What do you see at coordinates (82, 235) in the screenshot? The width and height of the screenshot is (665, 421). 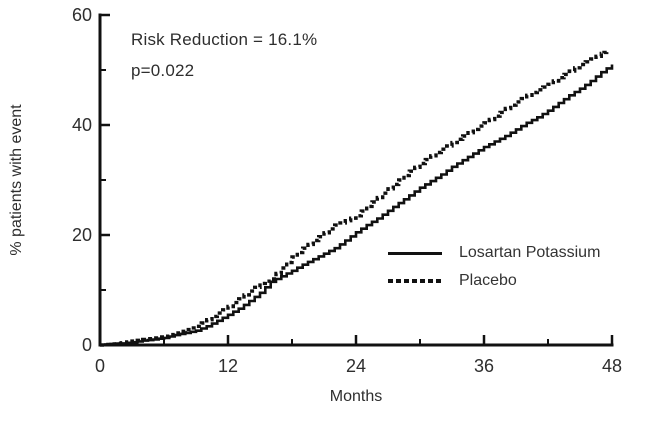 I see `y-tick-label: 20` at bounding box center [82, 235].